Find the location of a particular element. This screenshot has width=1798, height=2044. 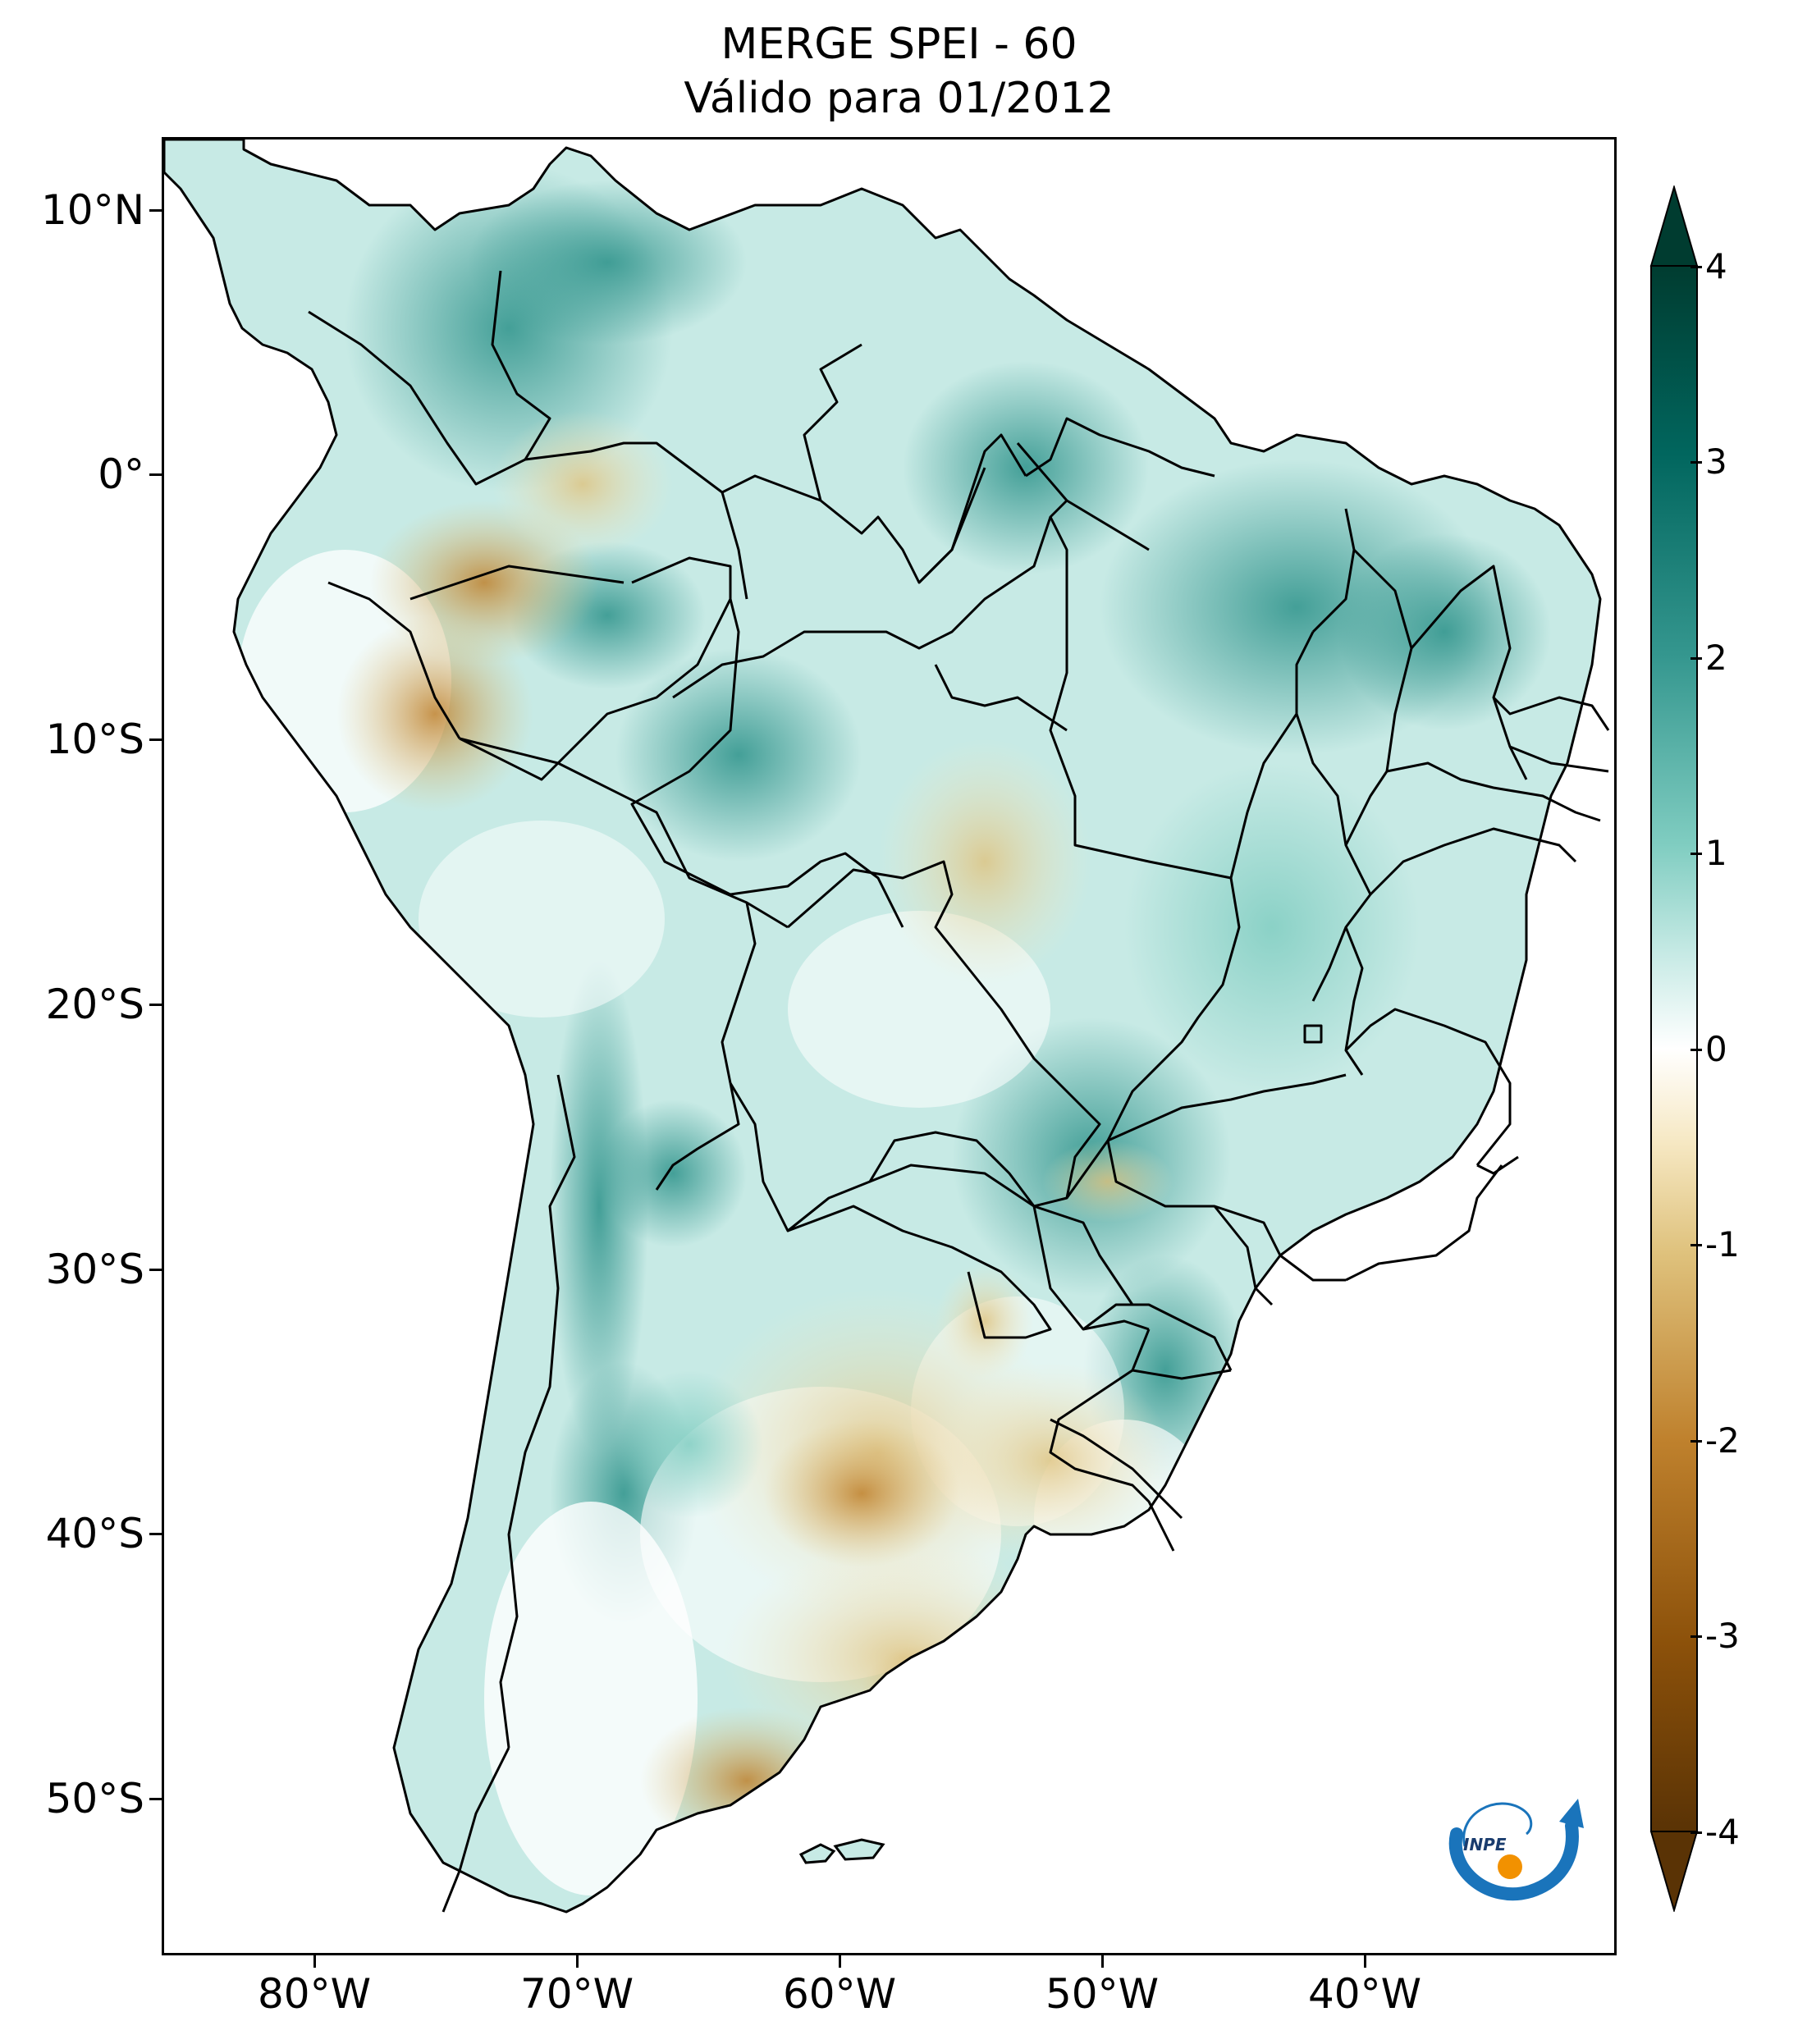

inpe-logo-text: INPE is located at coordinates (1485, 1844).